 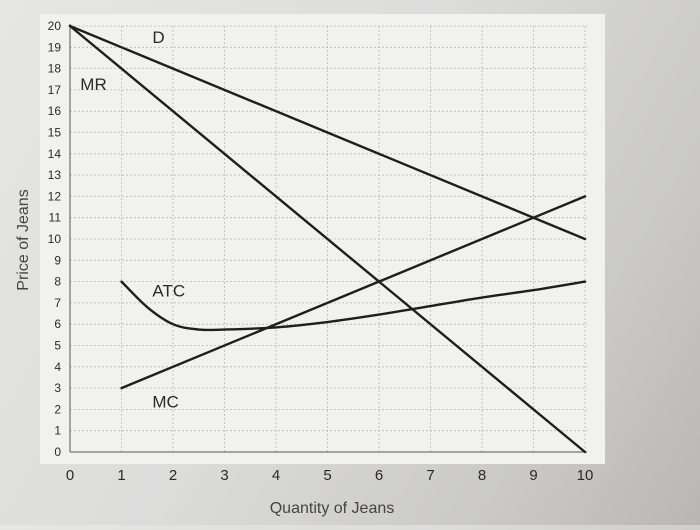 What do you see at coordinates (57, 367) in the screenshot?
I see `y-tick-label: 4` at bounding box center [57, 367].